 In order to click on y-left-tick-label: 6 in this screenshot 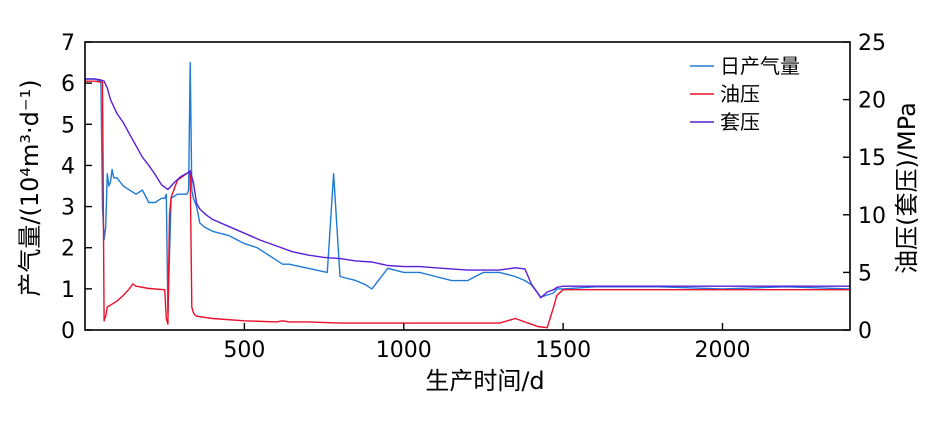, I will do `click(68, 84)`.